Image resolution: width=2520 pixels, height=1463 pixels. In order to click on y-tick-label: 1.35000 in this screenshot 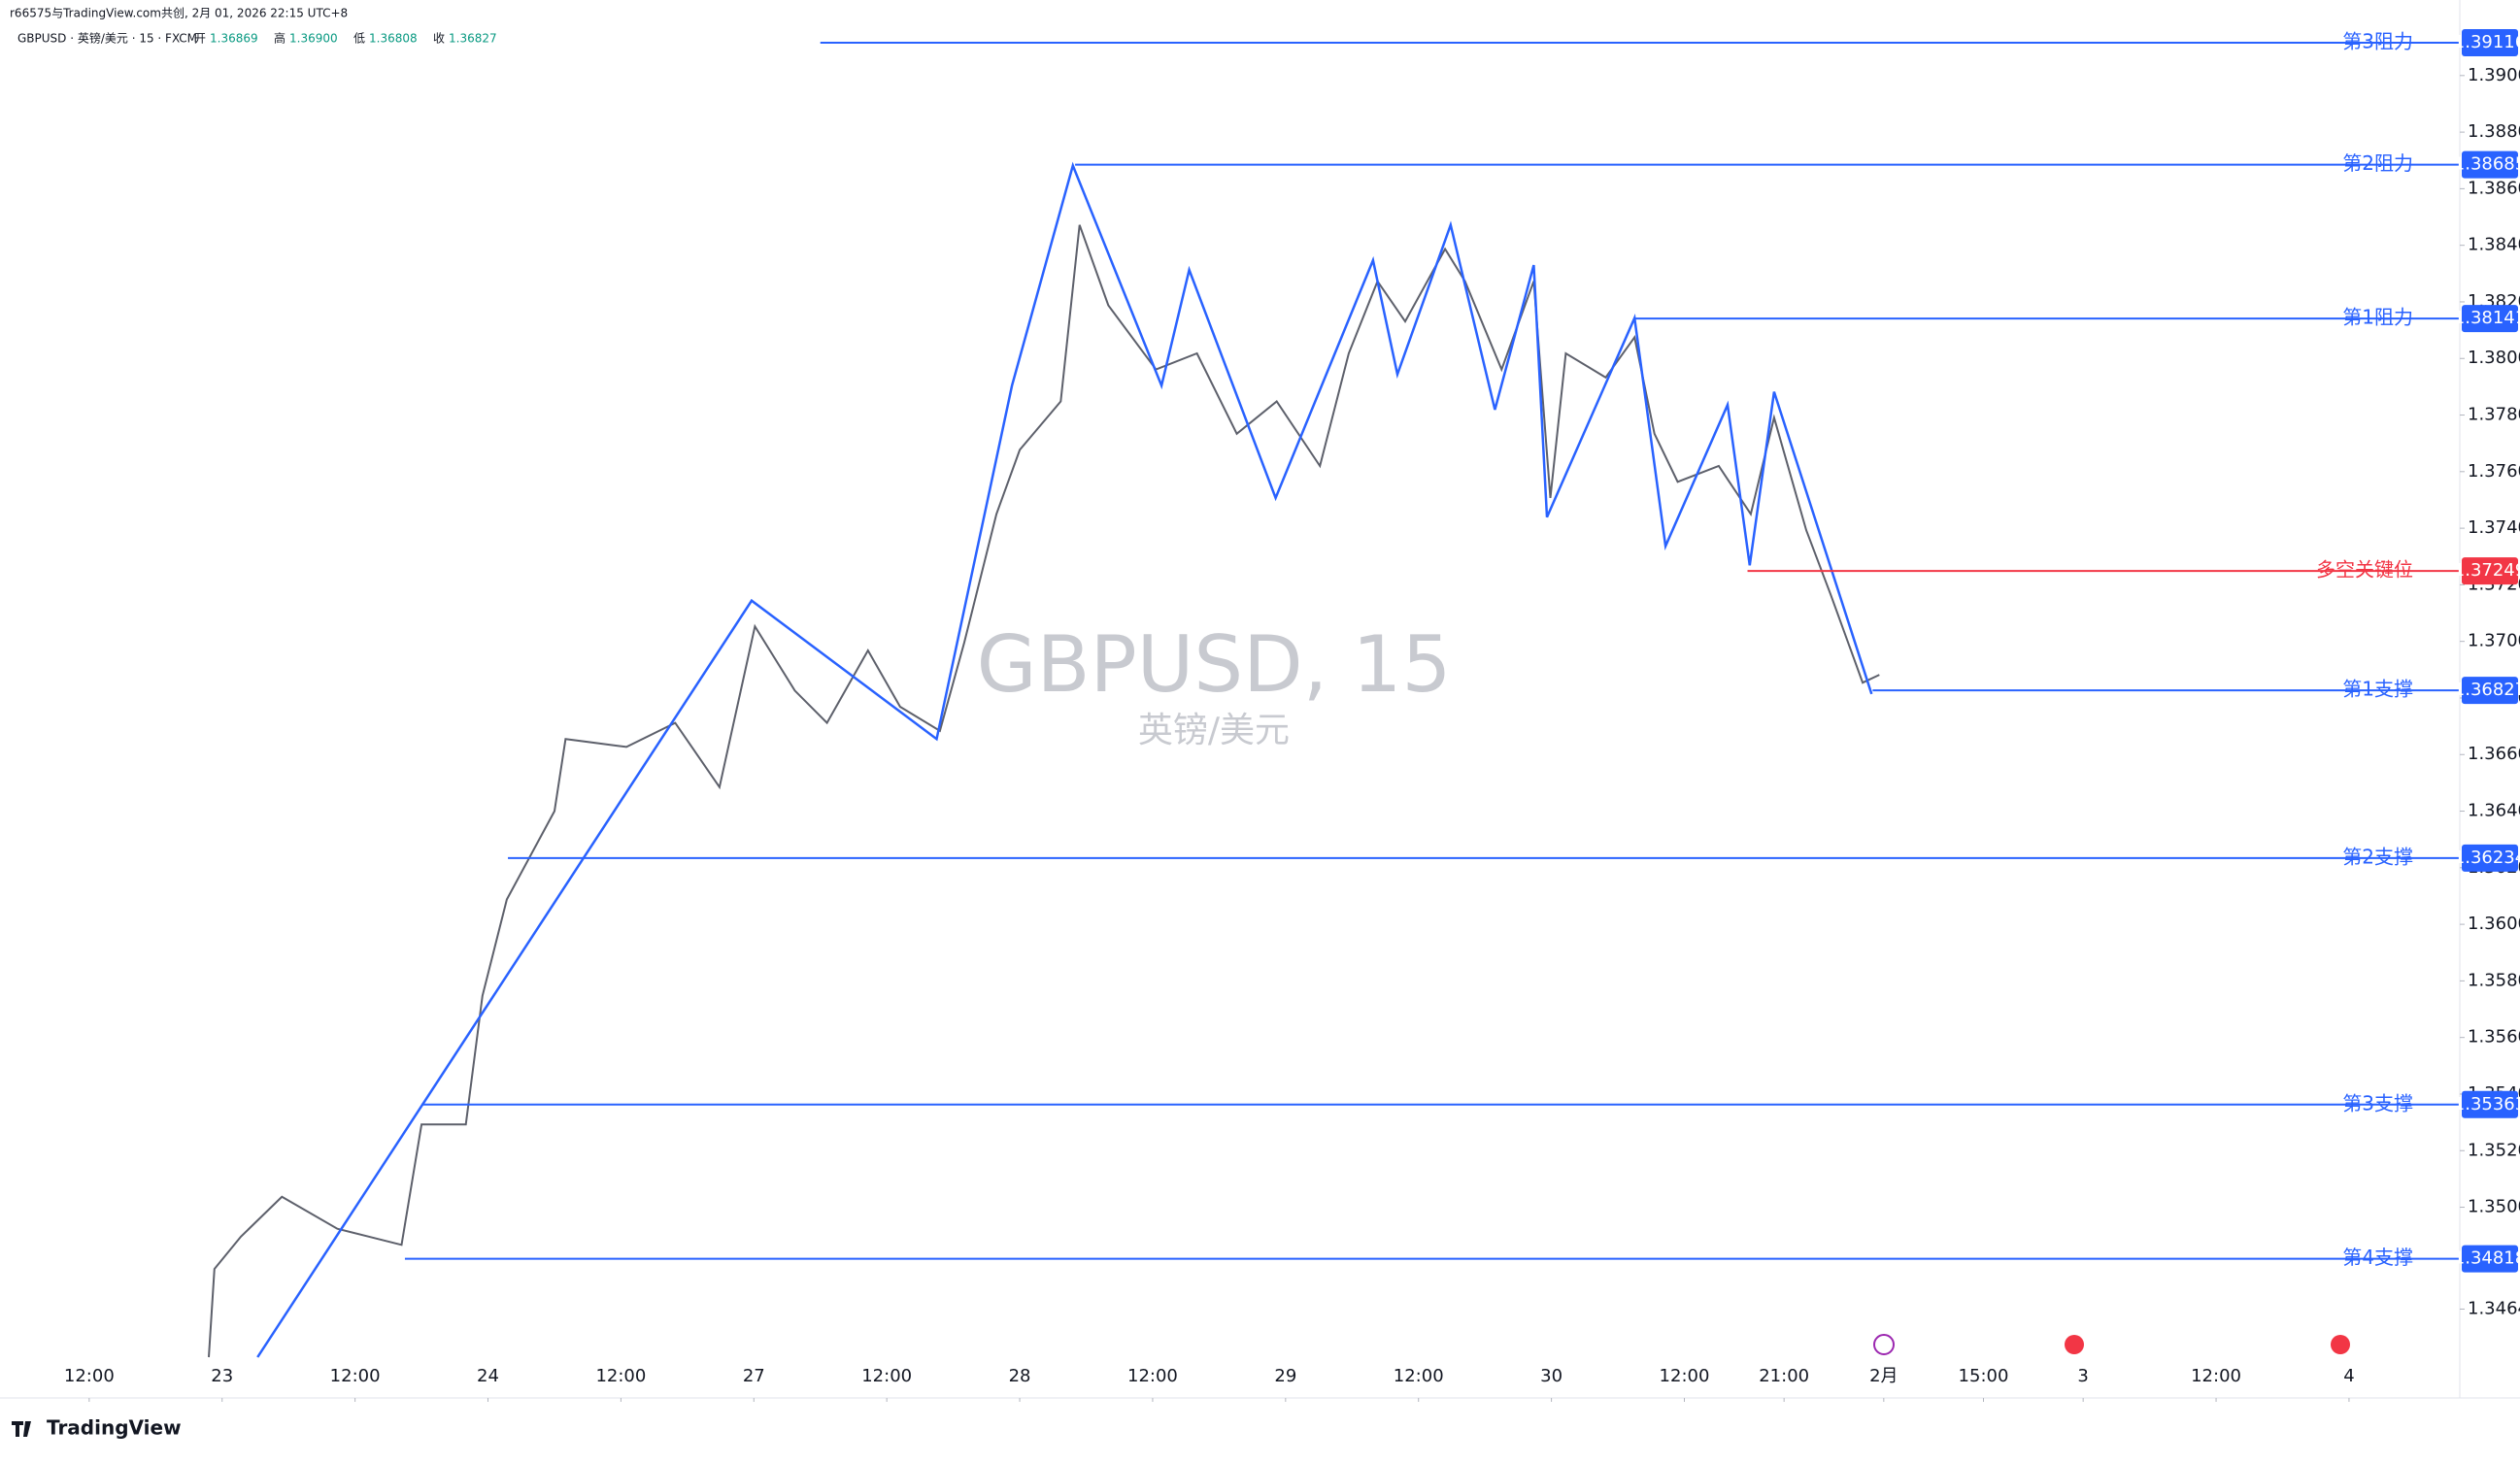, I will do `click(2494, 1207)`.